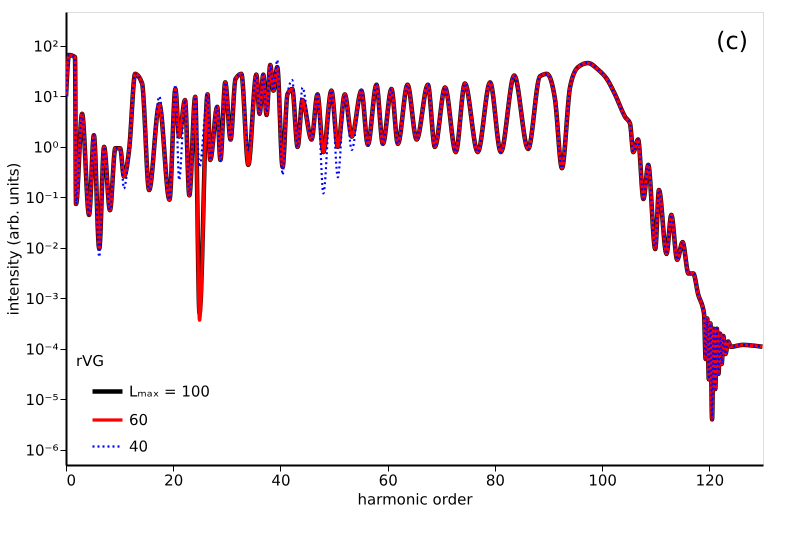 The image size is (805, 537). What do you see at coordinates (732, 41) in the screenshot?
I see `annotation: (c)` at bounding box center [732, 41].